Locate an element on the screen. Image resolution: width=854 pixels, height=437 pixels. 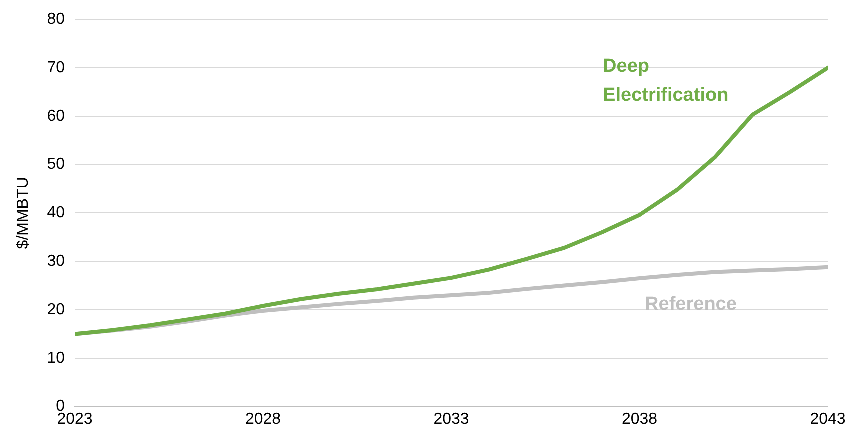
y-axis-title: $/MMBTU is located at coordinates (23, 213).